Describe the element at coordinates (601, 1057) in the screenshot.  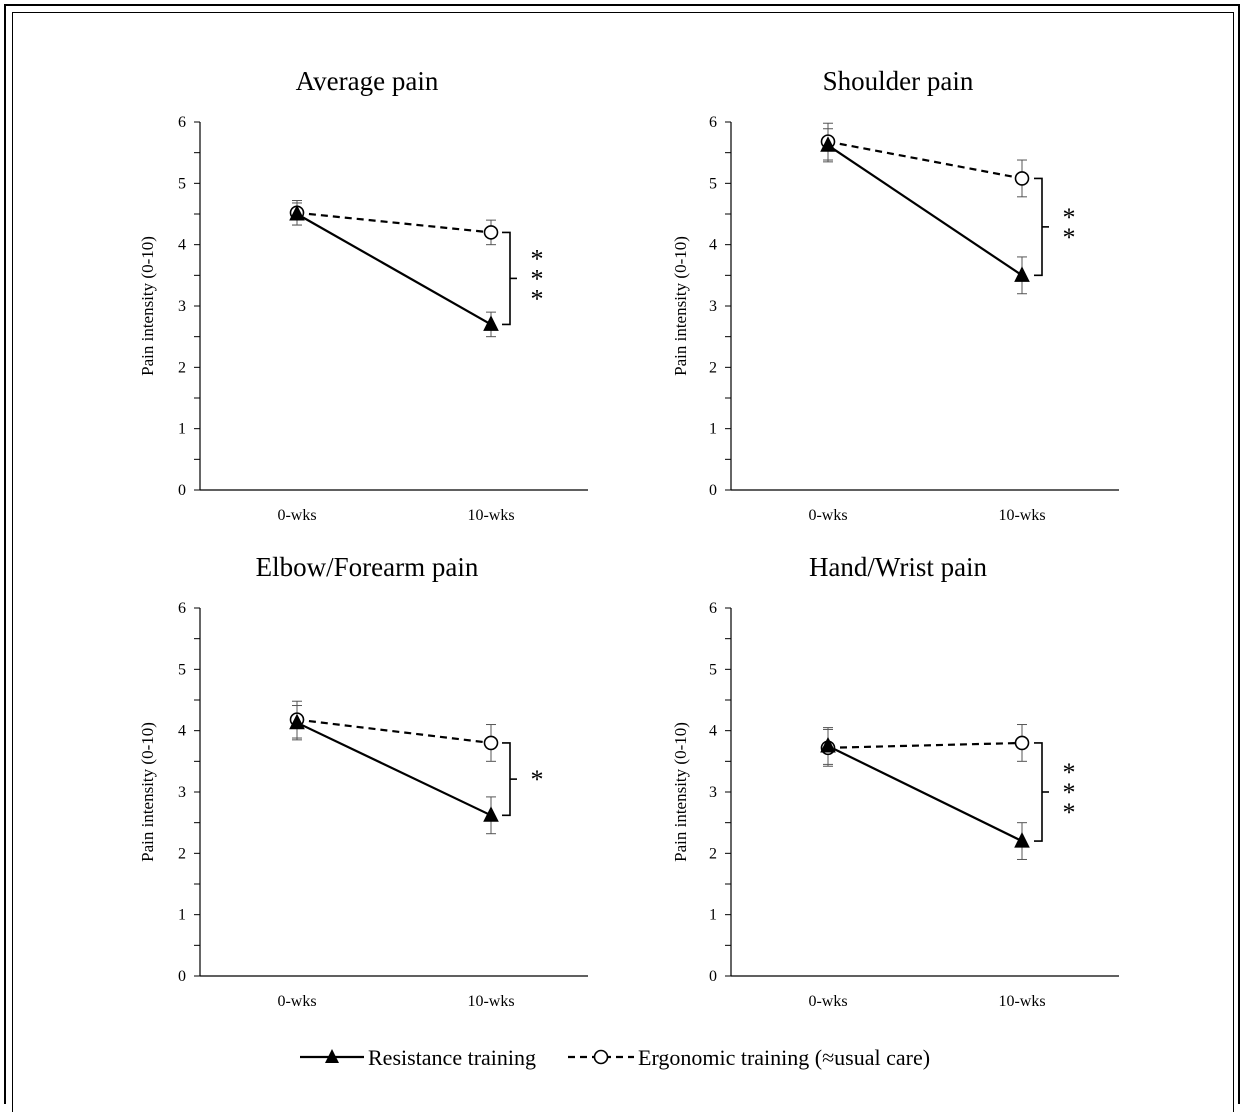
I see `legend-marker-ergonomic` at that location.